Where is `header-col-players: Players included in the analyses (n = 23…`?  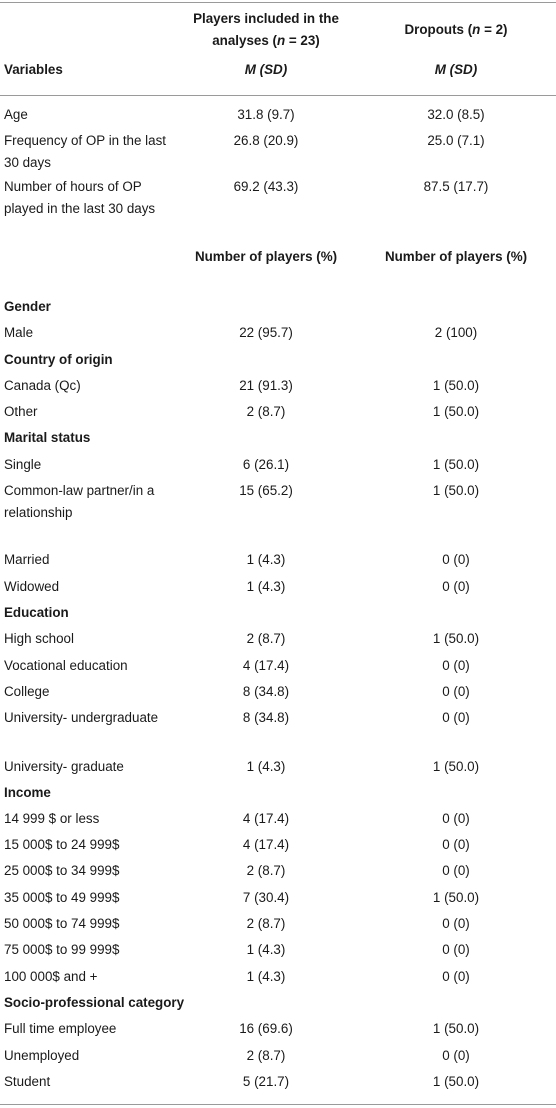
header-col-players: Players included in the analyses (n = 23… is located at coordinates (266, 30).